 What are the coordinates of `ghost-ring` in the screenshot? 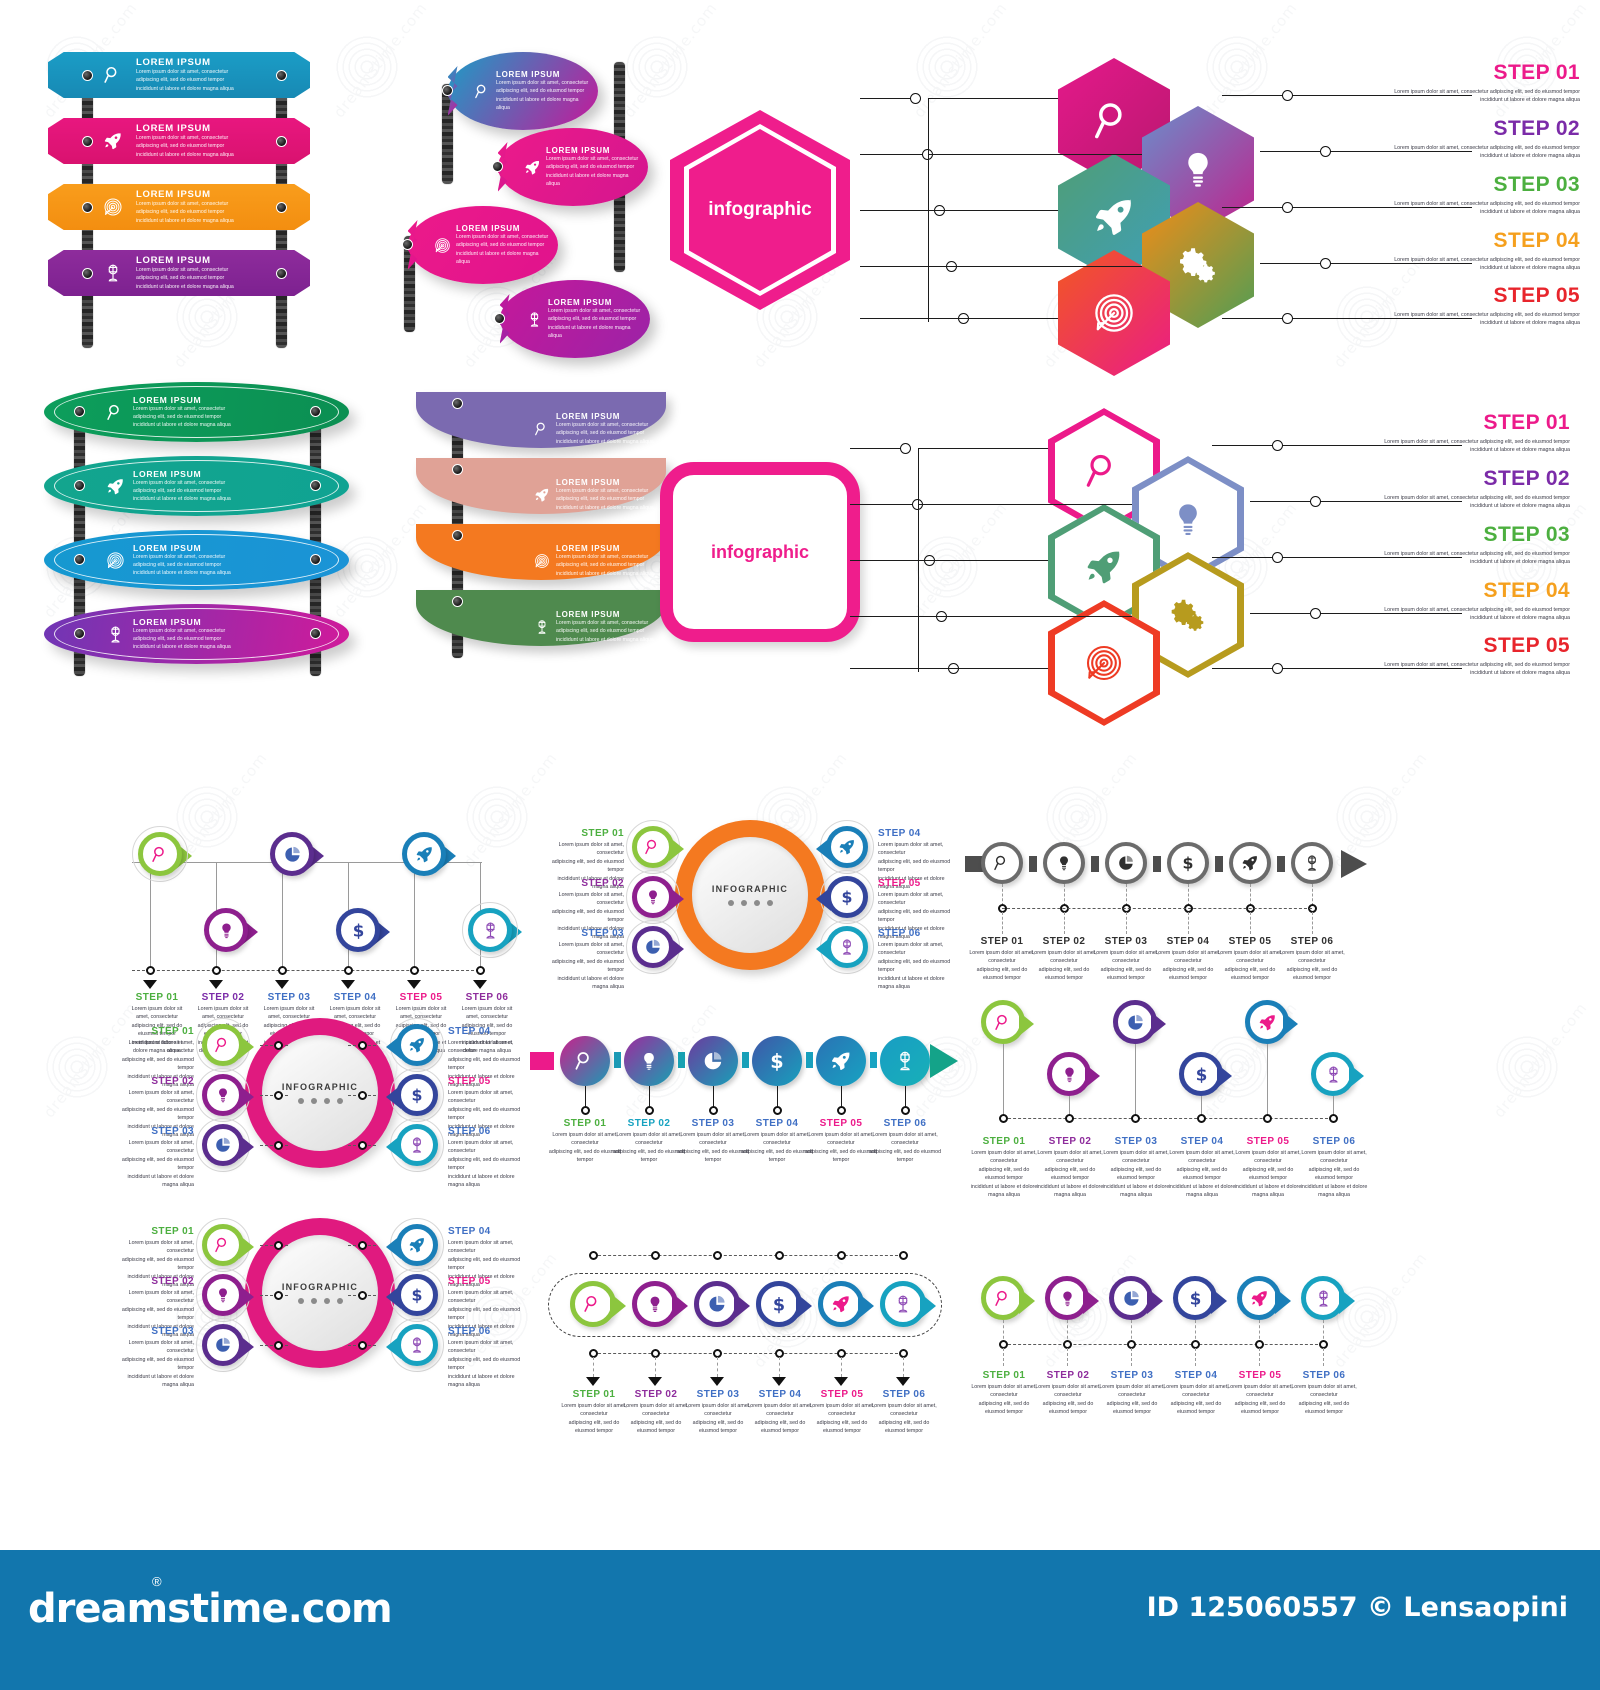 It's located at (490, 930).